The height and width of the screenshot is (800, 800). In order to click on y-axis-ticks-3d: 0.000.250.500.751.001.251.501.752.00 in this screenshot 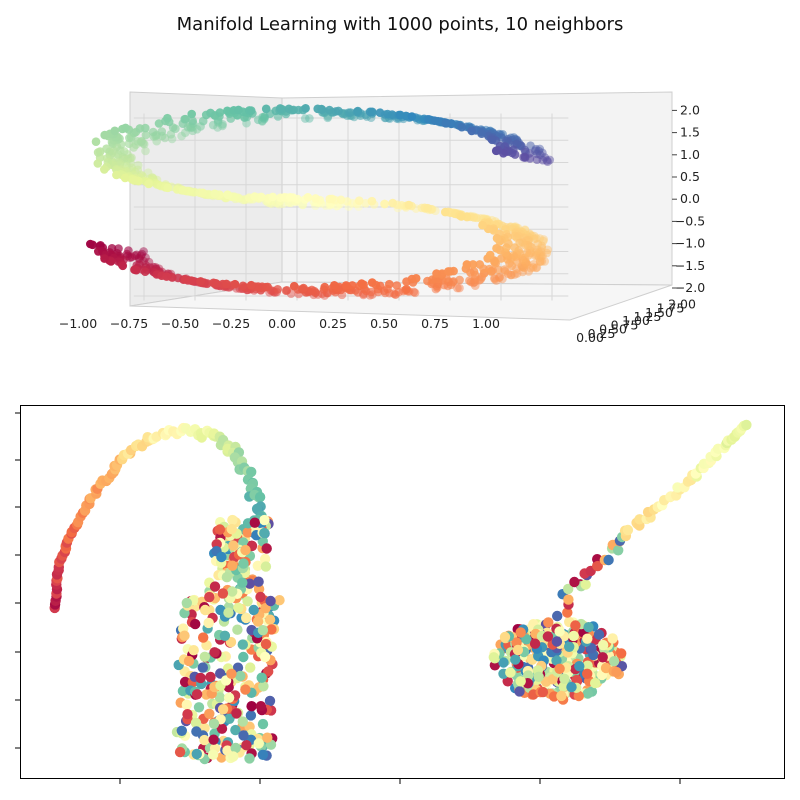, I will do `click(636, 320)`.